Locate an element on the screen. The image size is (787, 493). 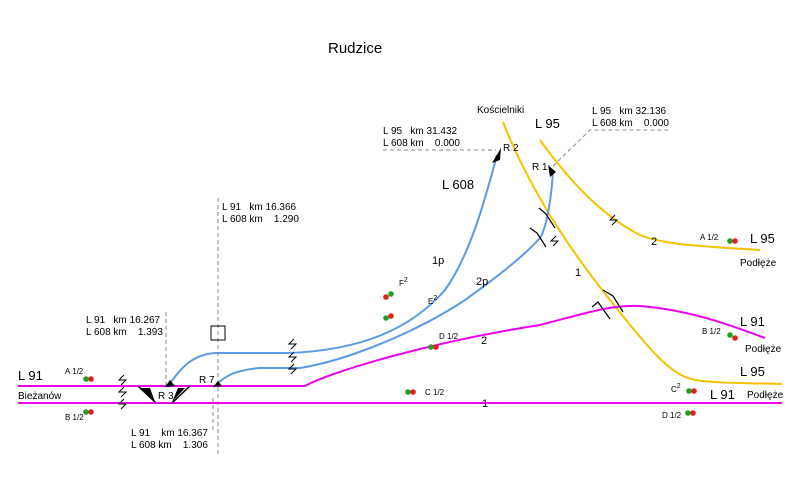
signal-label-d12-mid: D 1/2 is located at coordinates (449, 336).